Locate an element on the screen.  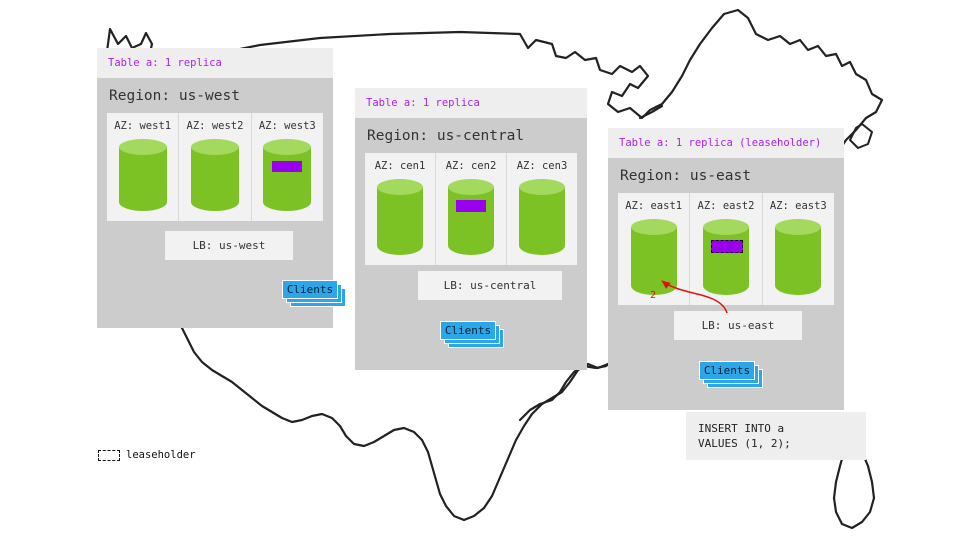
az-label-west3: AZ: west3 is located at coordinates (287, 126).